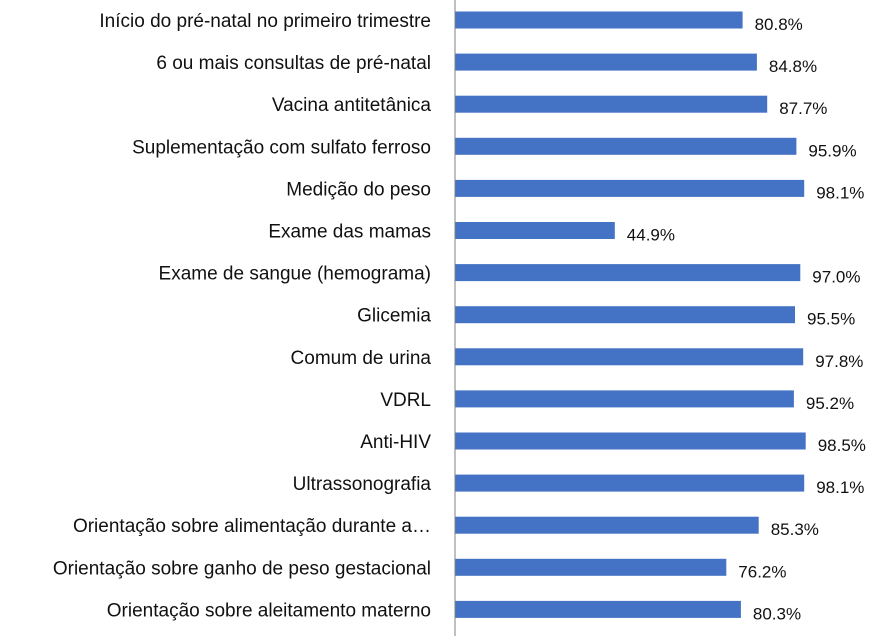  Describe the element at coordinates (358, 189) in the screenshot. I see `category-label: Medição do peso` at that location.